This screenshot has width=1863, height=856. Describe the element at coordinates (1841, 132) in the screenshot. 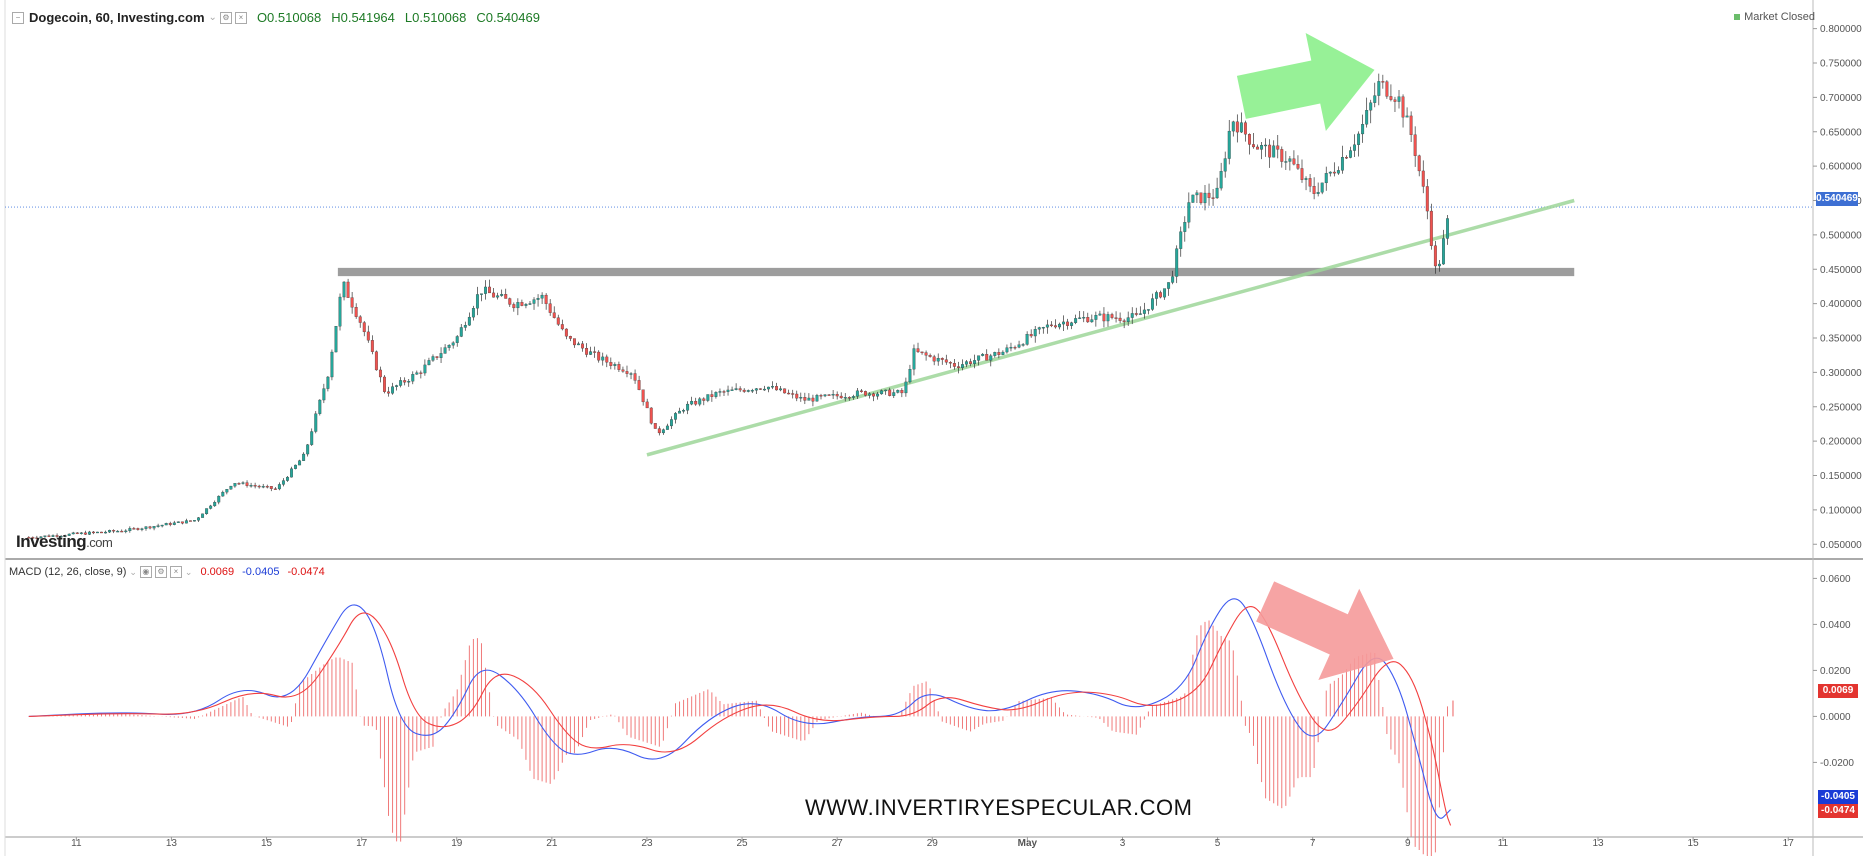

I see `y-tick-label: 0.650000` at that location.